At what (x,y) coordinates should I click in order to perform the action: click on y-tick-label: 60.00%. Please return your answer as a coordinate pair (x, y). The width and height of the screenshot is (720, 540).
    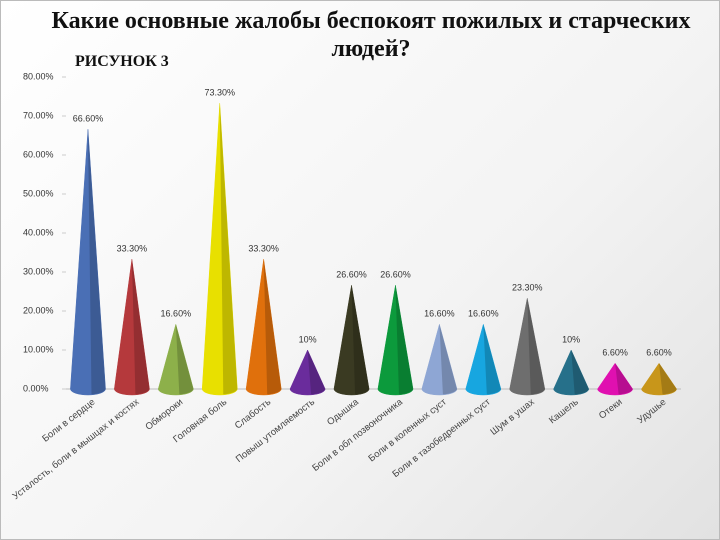
    Looking at the image, I should click on (38, 154).